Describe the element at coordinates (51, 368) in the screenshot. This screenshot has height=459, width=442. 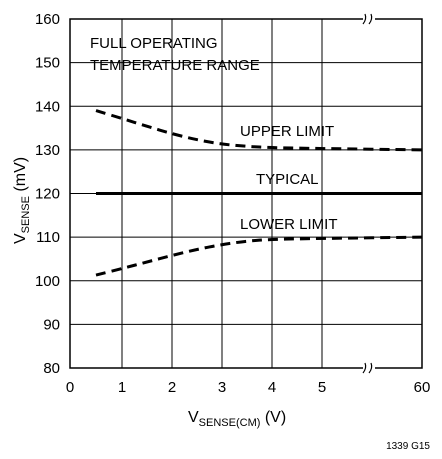
I see `y-tick-80: 80` at that location.